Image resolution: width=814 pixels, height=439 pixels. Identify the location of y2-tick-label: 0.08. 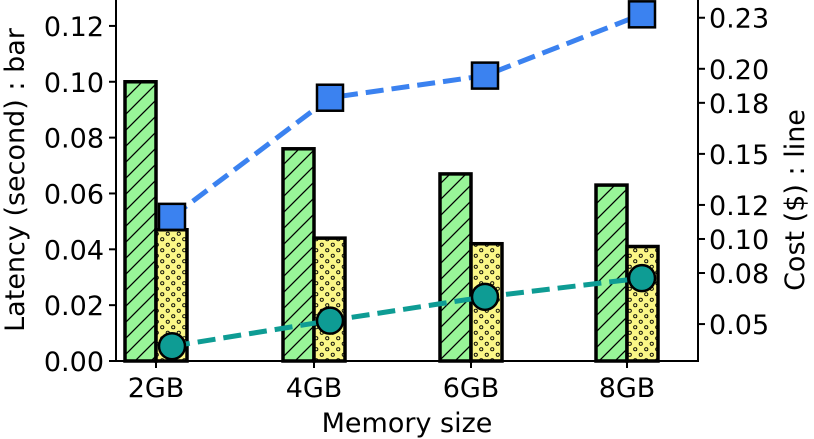
(739, 274).